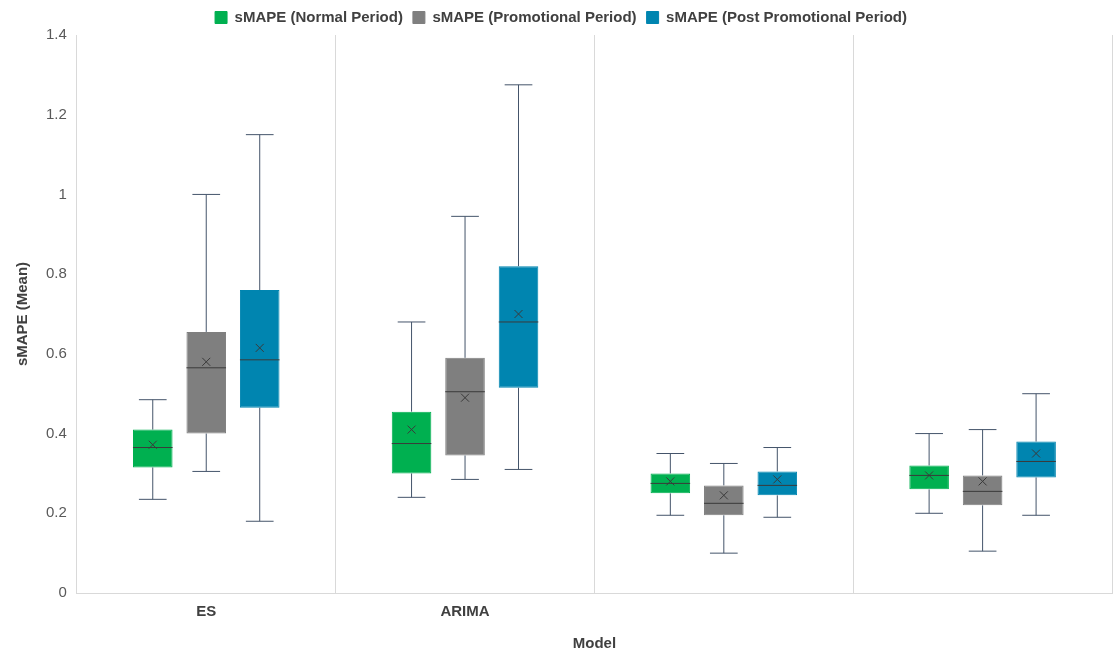  I want to click on y-tick-label: 1, so click(62, 193).